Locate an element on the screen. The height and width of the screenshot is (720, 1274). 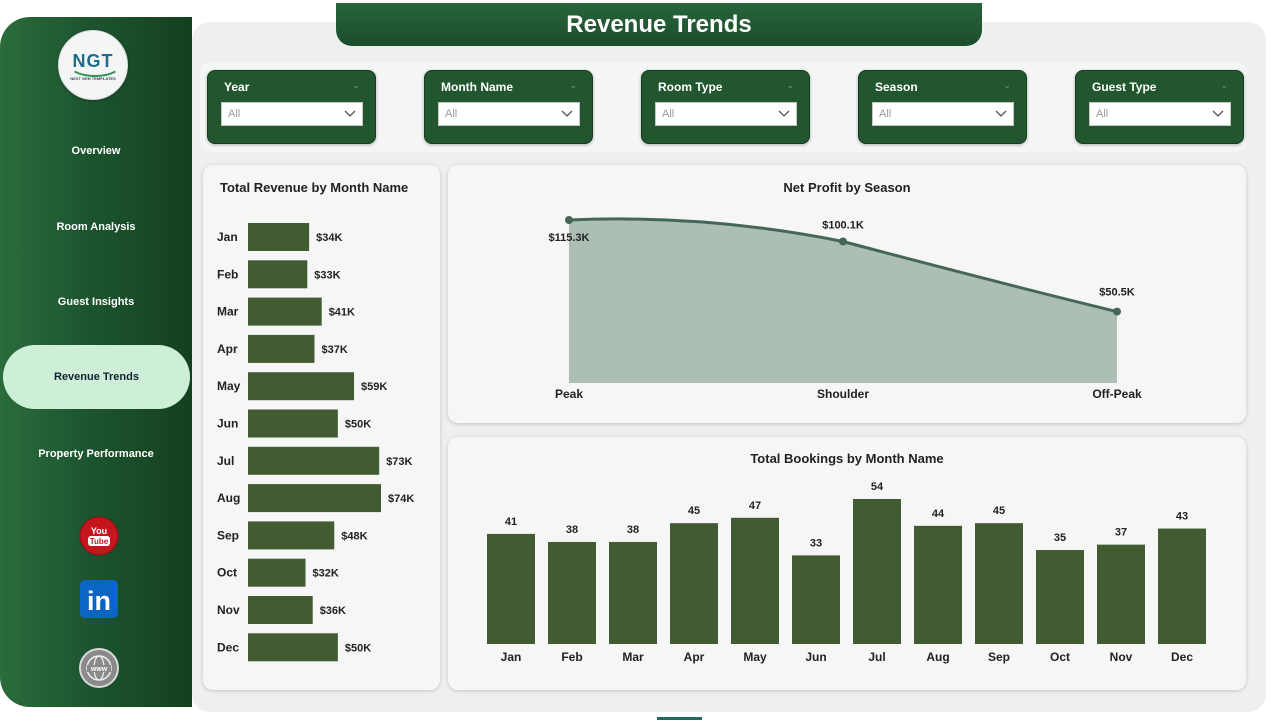
youtube-icon: You Tube is located at coordinates (99, 536).